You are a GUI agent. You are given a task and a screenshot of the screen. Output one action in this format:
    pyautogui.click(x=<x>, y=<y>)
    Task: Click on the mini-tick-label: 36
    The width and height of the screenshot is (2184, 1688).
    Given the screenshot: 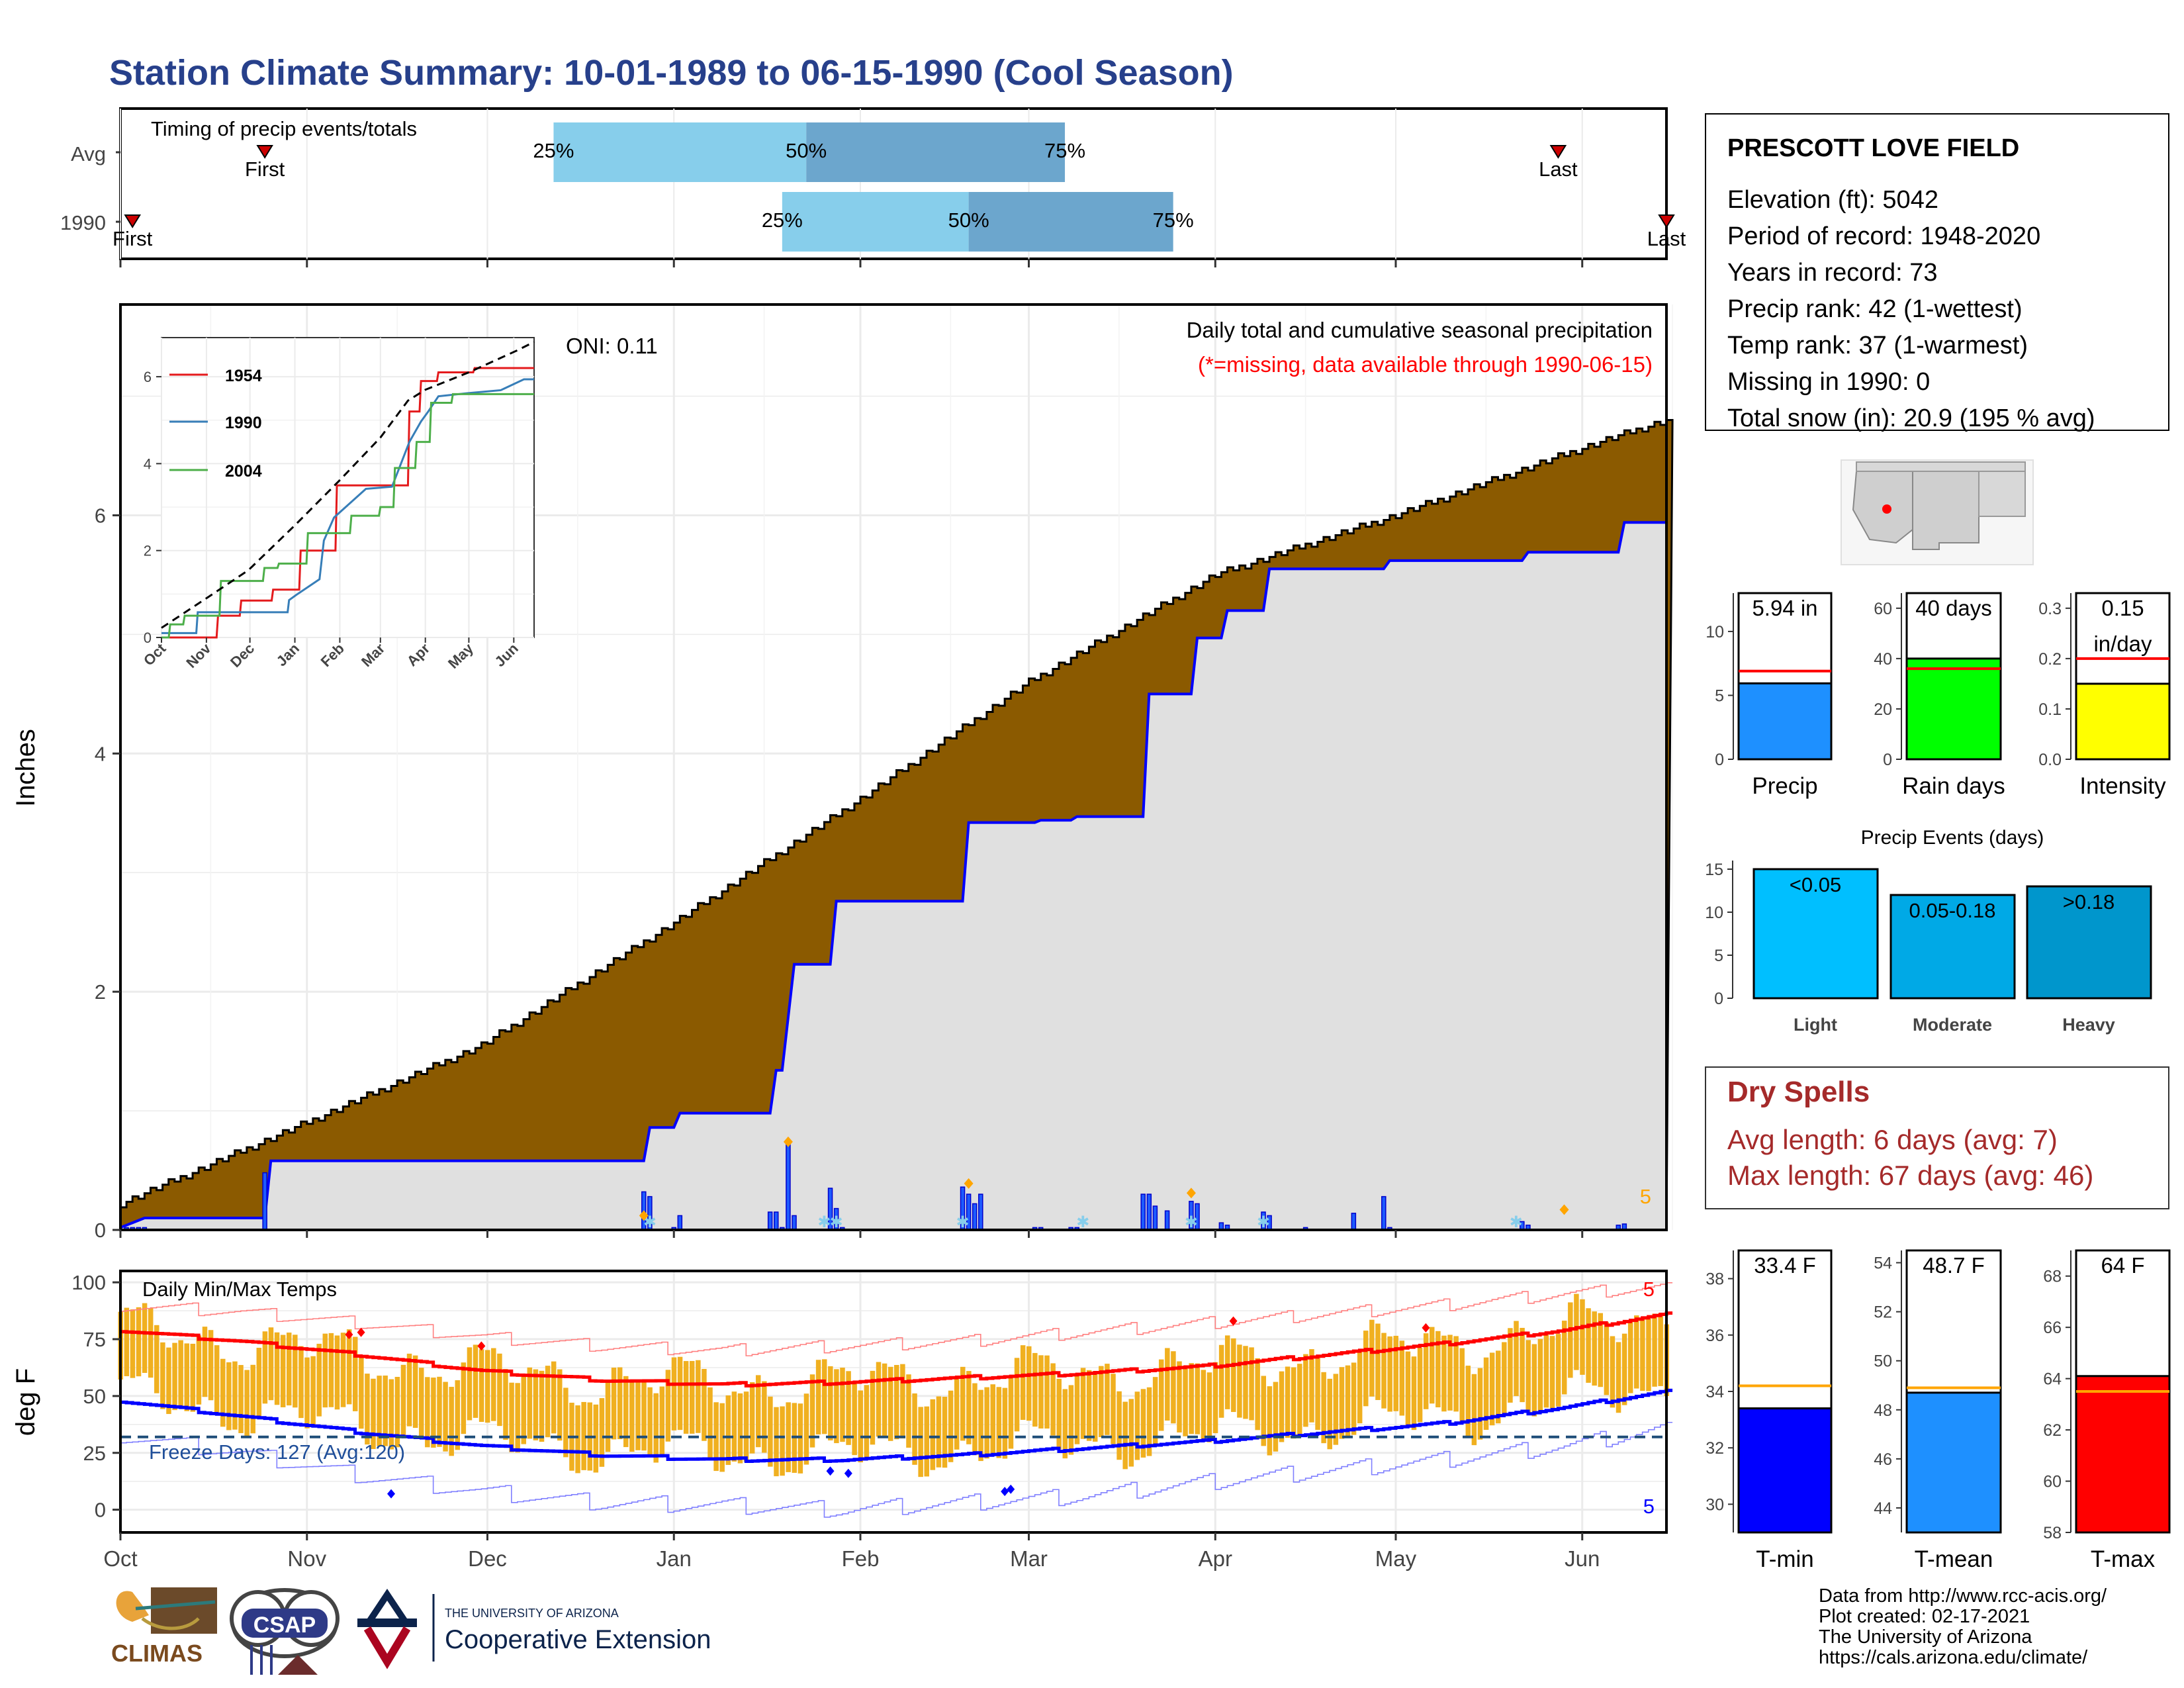 What is the action you would take?
    pyautogui.click(x=1715, y=1336)
    